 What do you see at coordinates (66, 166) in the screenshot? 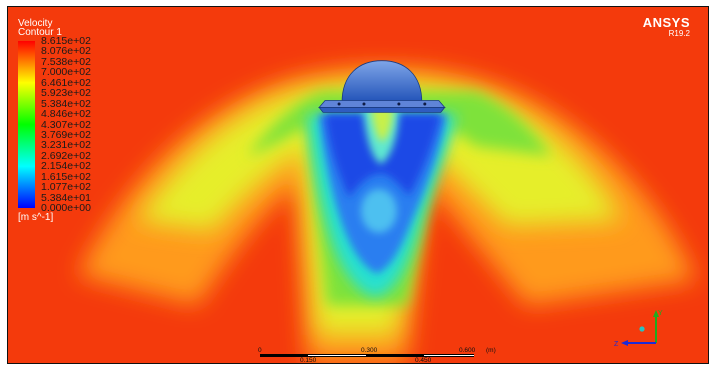
I see `legend-tick-12: 2.154e+02` at bounding box center [66, 166].